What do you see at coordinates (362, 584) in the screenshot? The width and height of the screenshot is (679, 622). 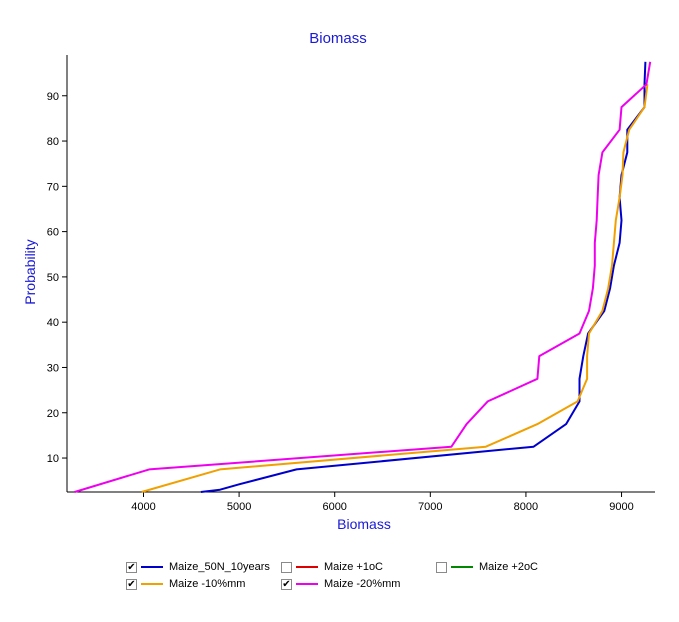 I see `legend-label: Maize -20%mm` at bounding box center [362, 584].